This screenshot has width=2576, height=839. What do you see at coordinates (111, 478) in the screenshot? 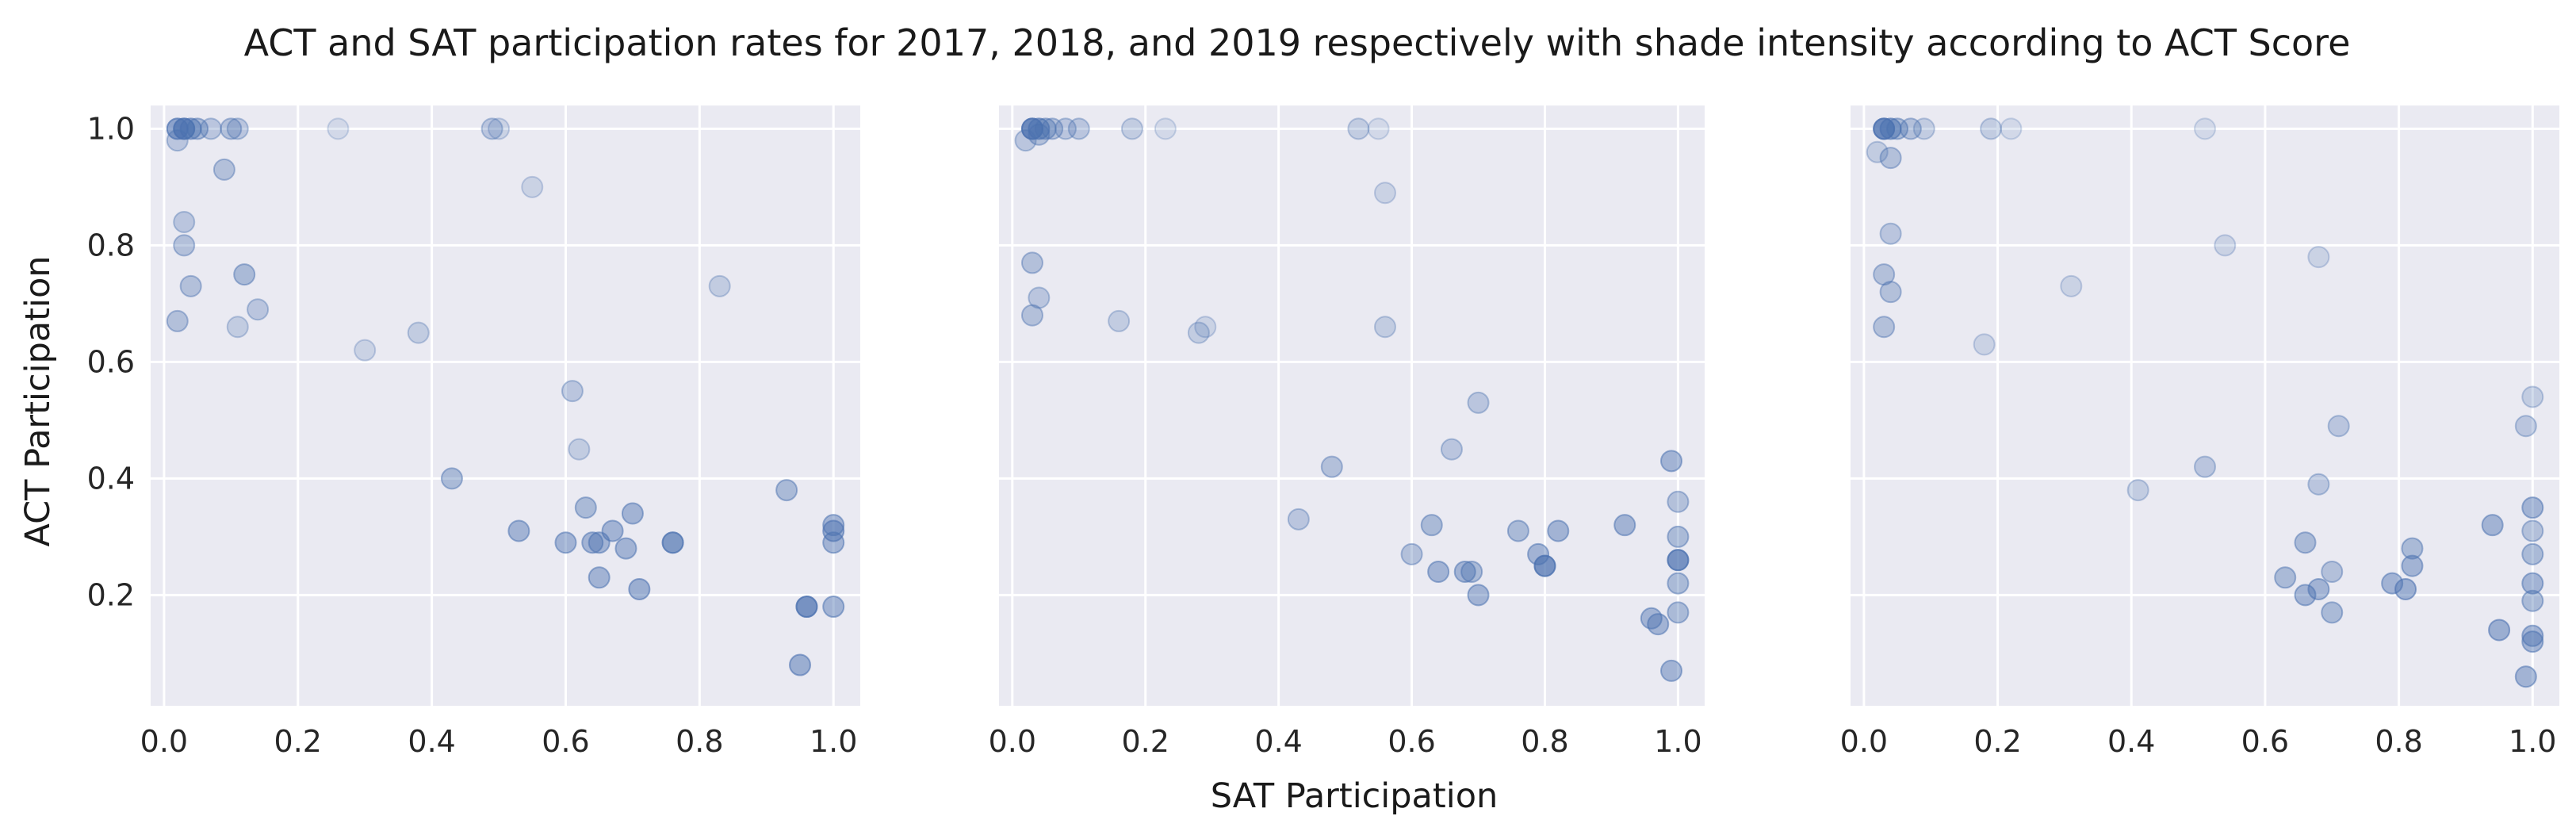
I see `y-tick-label: 0.4` at bounding box center [111, 478].